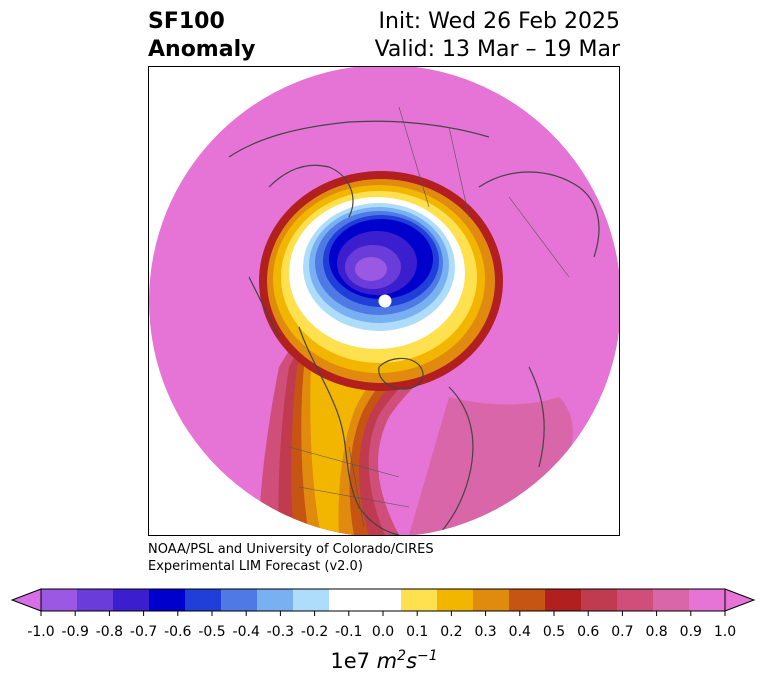 This screenshot has height=688, width=768. I want to click on variable-name: SF100, so click(186, 21).